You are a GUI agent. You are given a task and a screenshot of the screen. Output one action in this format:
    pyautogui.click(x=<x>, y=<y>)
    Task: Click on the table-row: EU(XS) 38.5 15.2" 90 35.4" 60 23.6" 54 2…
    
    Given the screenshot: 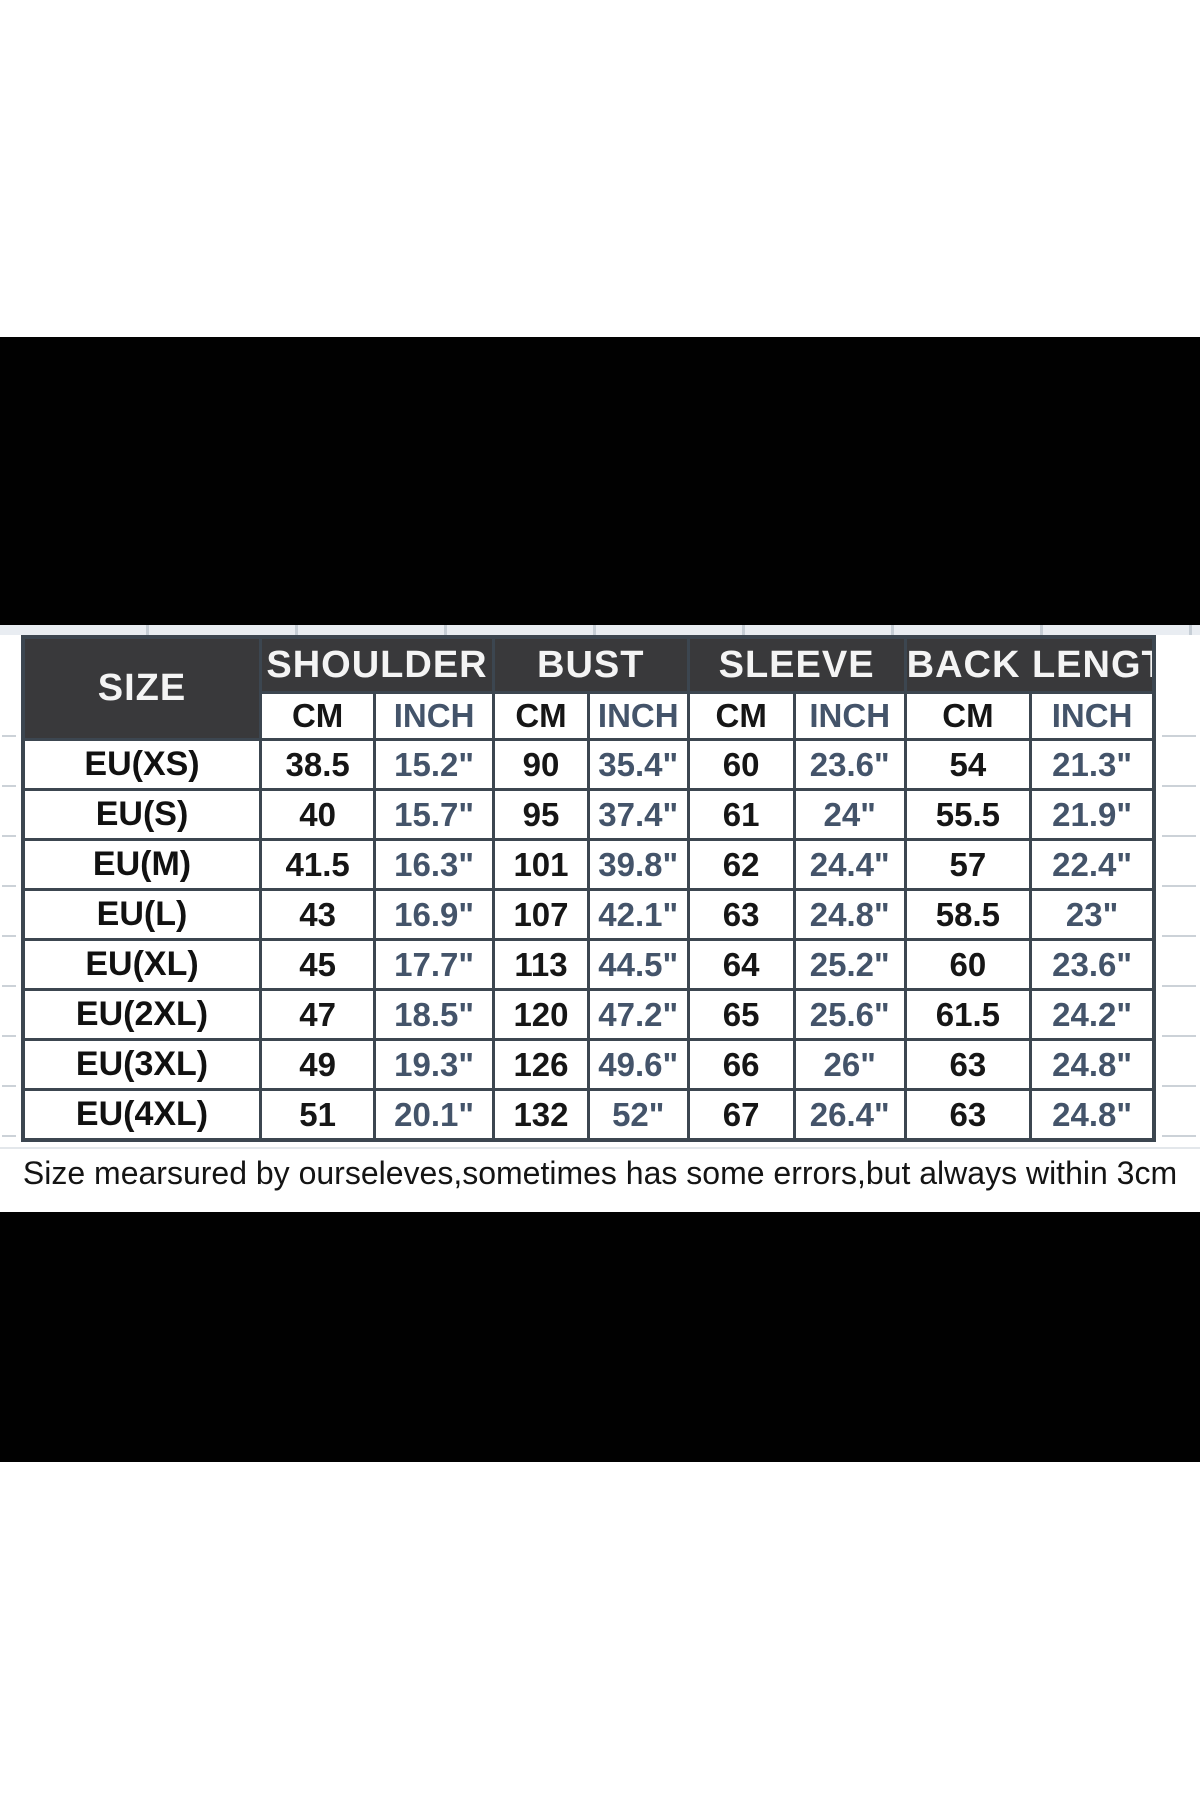 What is the action you would take?
    pyautogui.click(x=588, y=764)
    